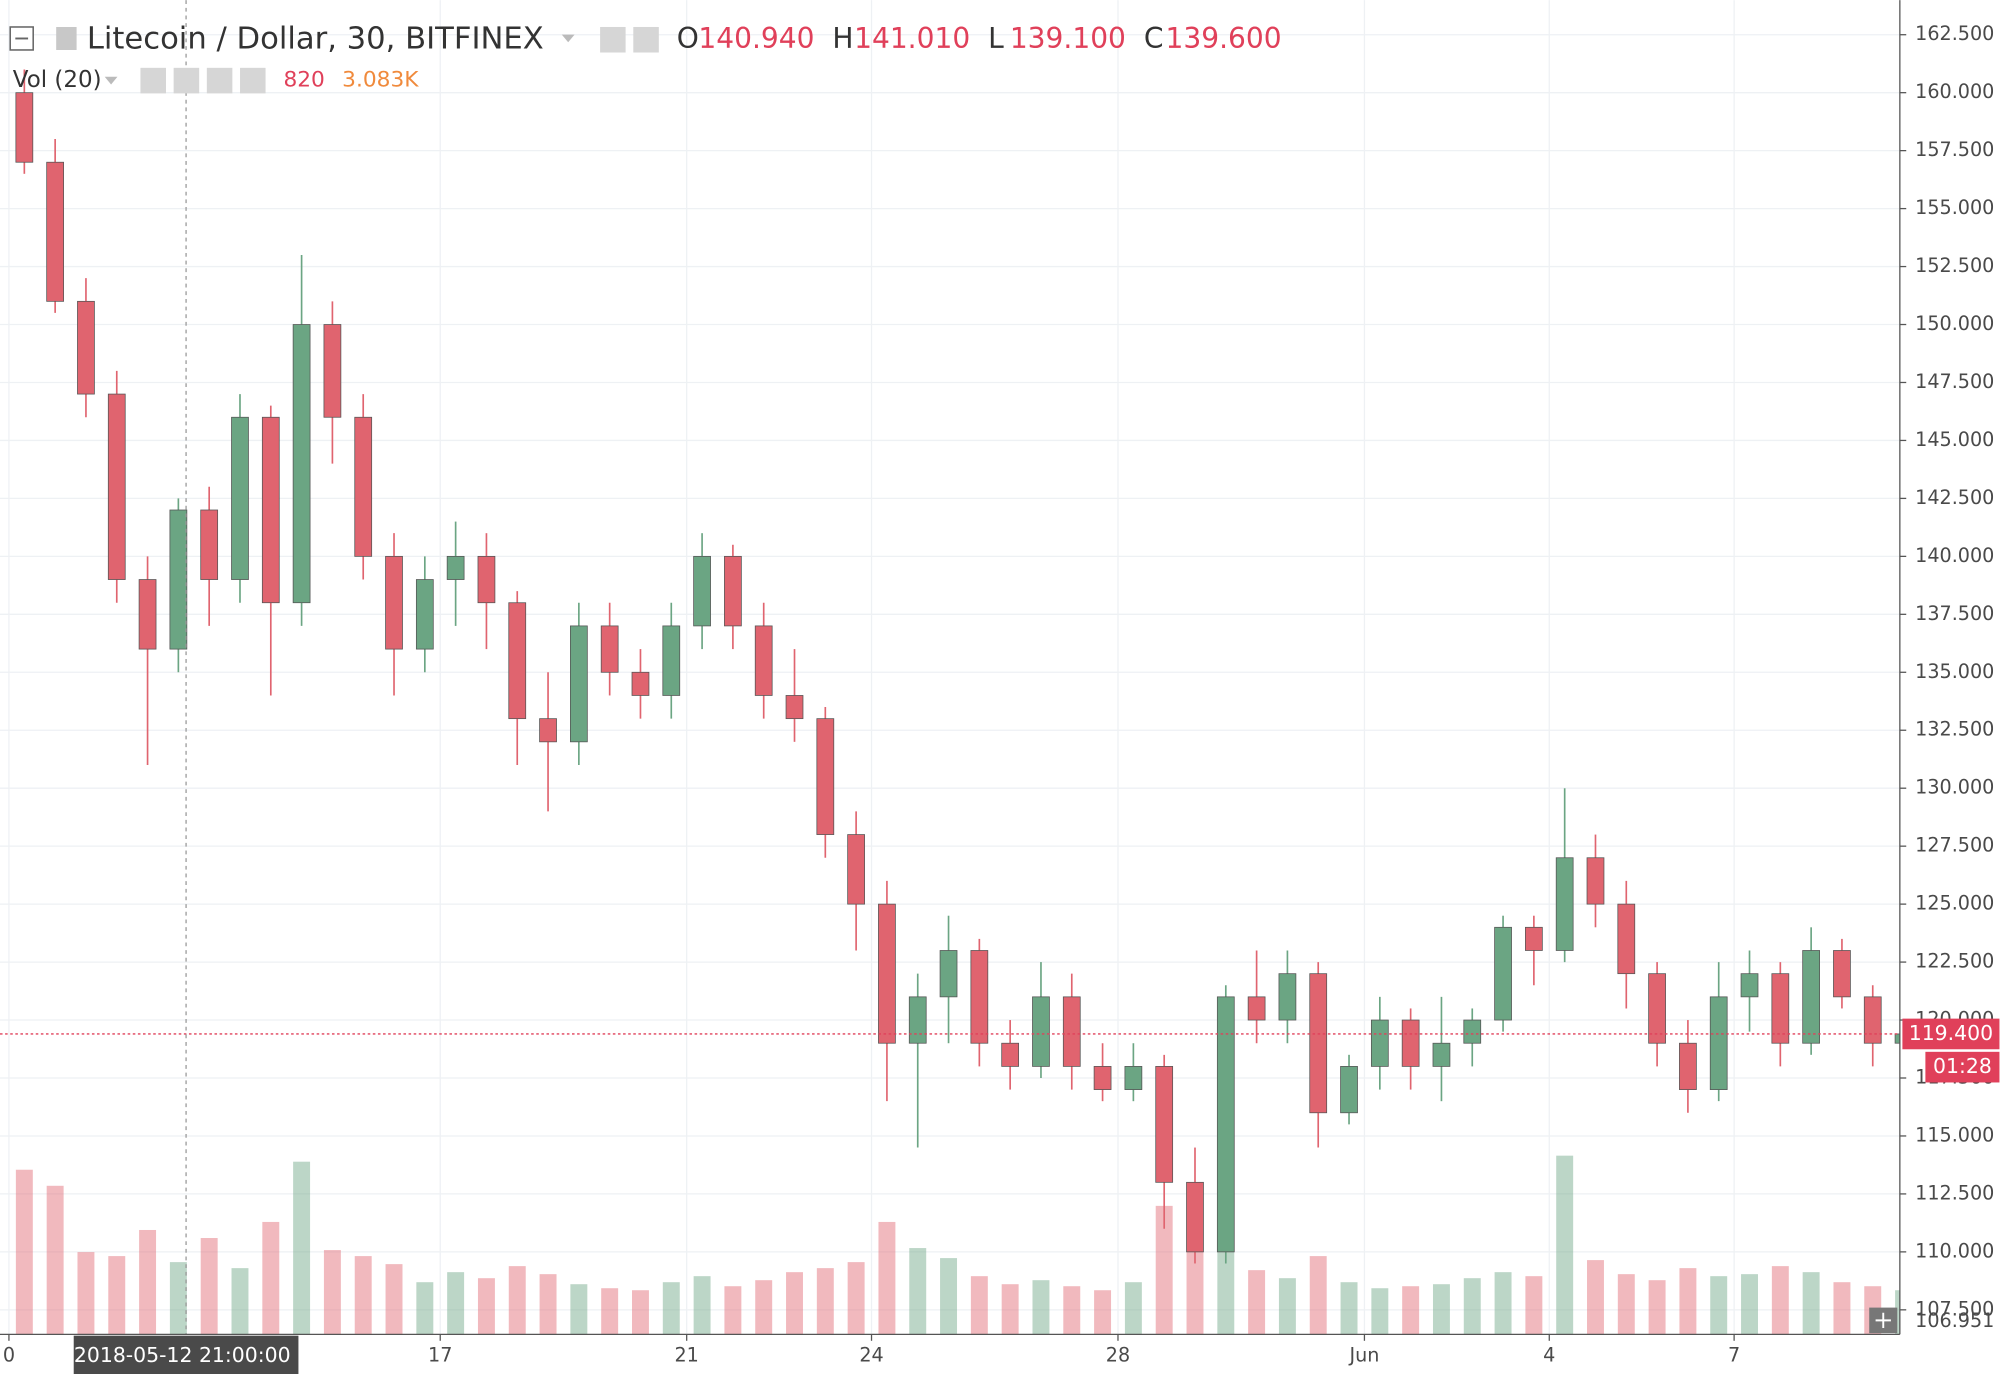  Describe the element at coordinates (1951, 1034) in the screenshot. I see `last-price-box` at that location.